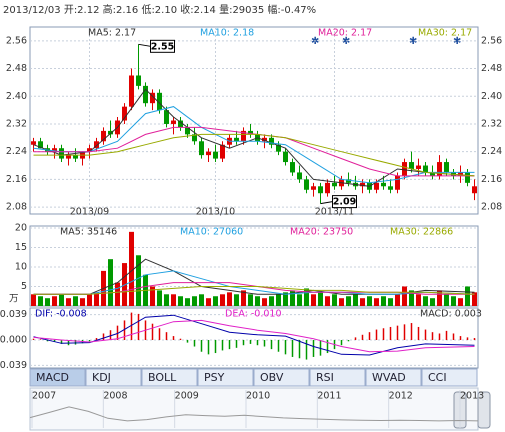 The height and width of the screenshot is (432, 505). What do you see at coordinates (61, 314) in the screenshot?
I see `legend-entry: DIF: -0.008` at bounding box center [61, 314].